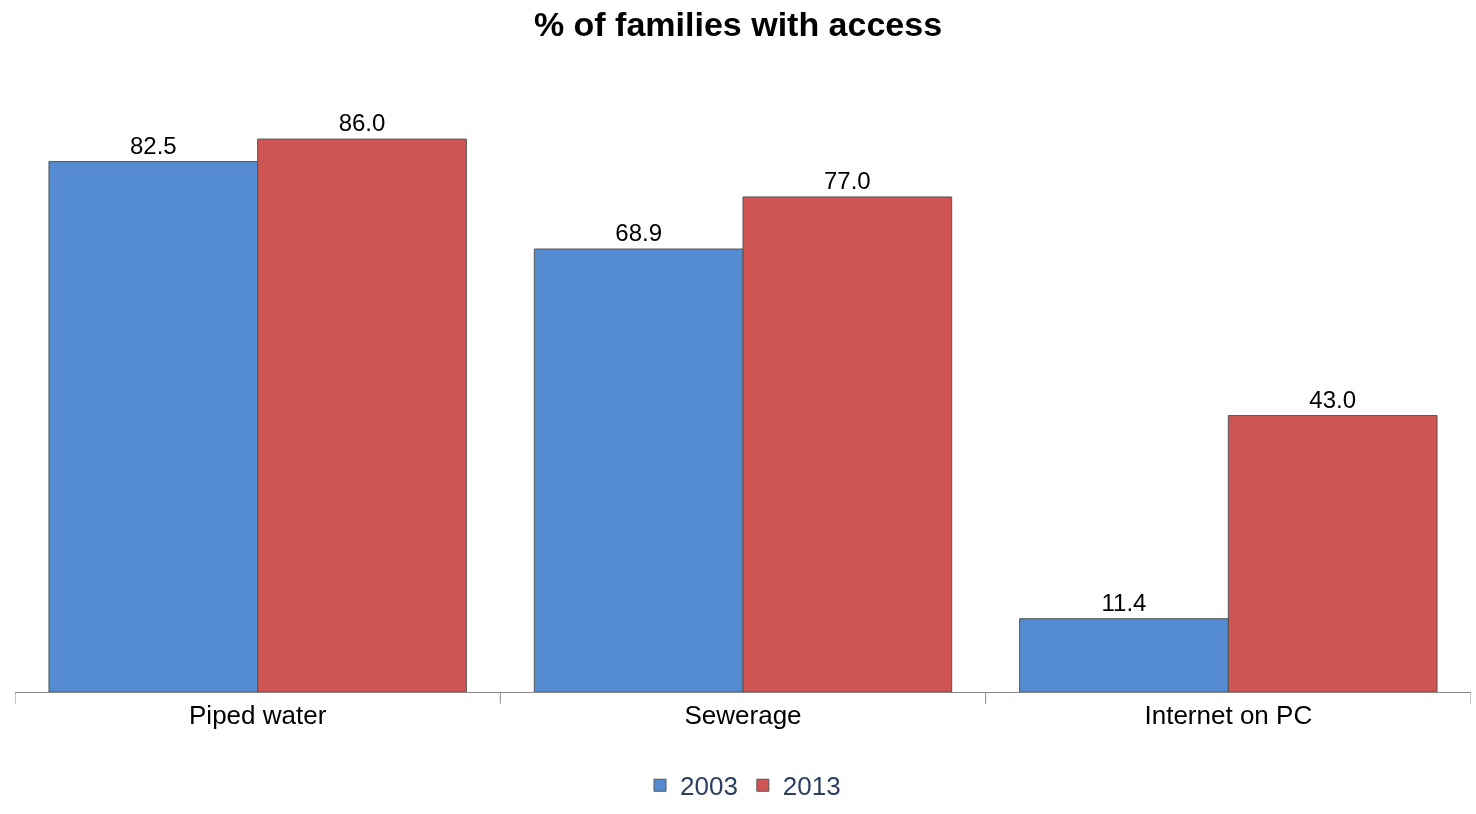 This screenshot has height=814, width=1476. What do you see at coordinates (639, 233) in the screenshot?
I see `data-label: 68.9` at bounding box center [639, 233].